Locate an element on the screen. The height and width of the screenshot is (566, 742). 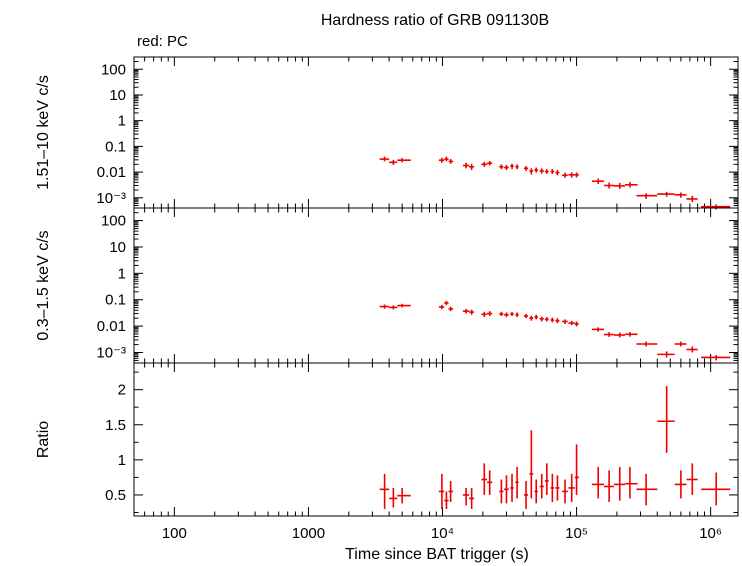
y-tick-label-hard: 0.01 is located at coordinates (111, 172).